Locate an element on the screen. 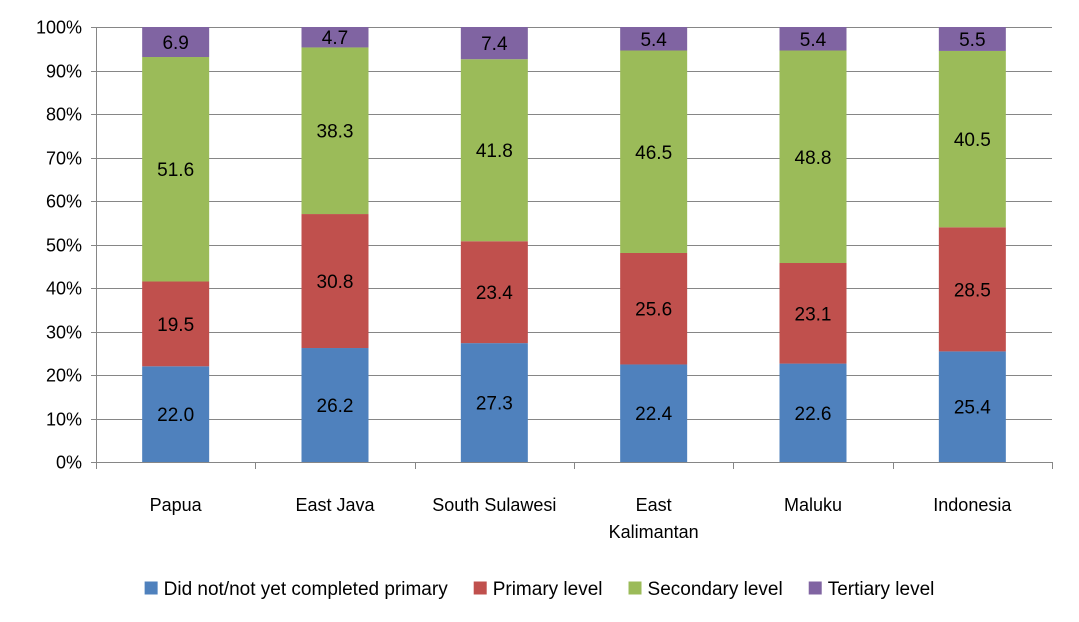 Image resolution: width=1079 pixels, height=622 pixels. x-tick-label: Maluku is located at coordinates (813, 505).